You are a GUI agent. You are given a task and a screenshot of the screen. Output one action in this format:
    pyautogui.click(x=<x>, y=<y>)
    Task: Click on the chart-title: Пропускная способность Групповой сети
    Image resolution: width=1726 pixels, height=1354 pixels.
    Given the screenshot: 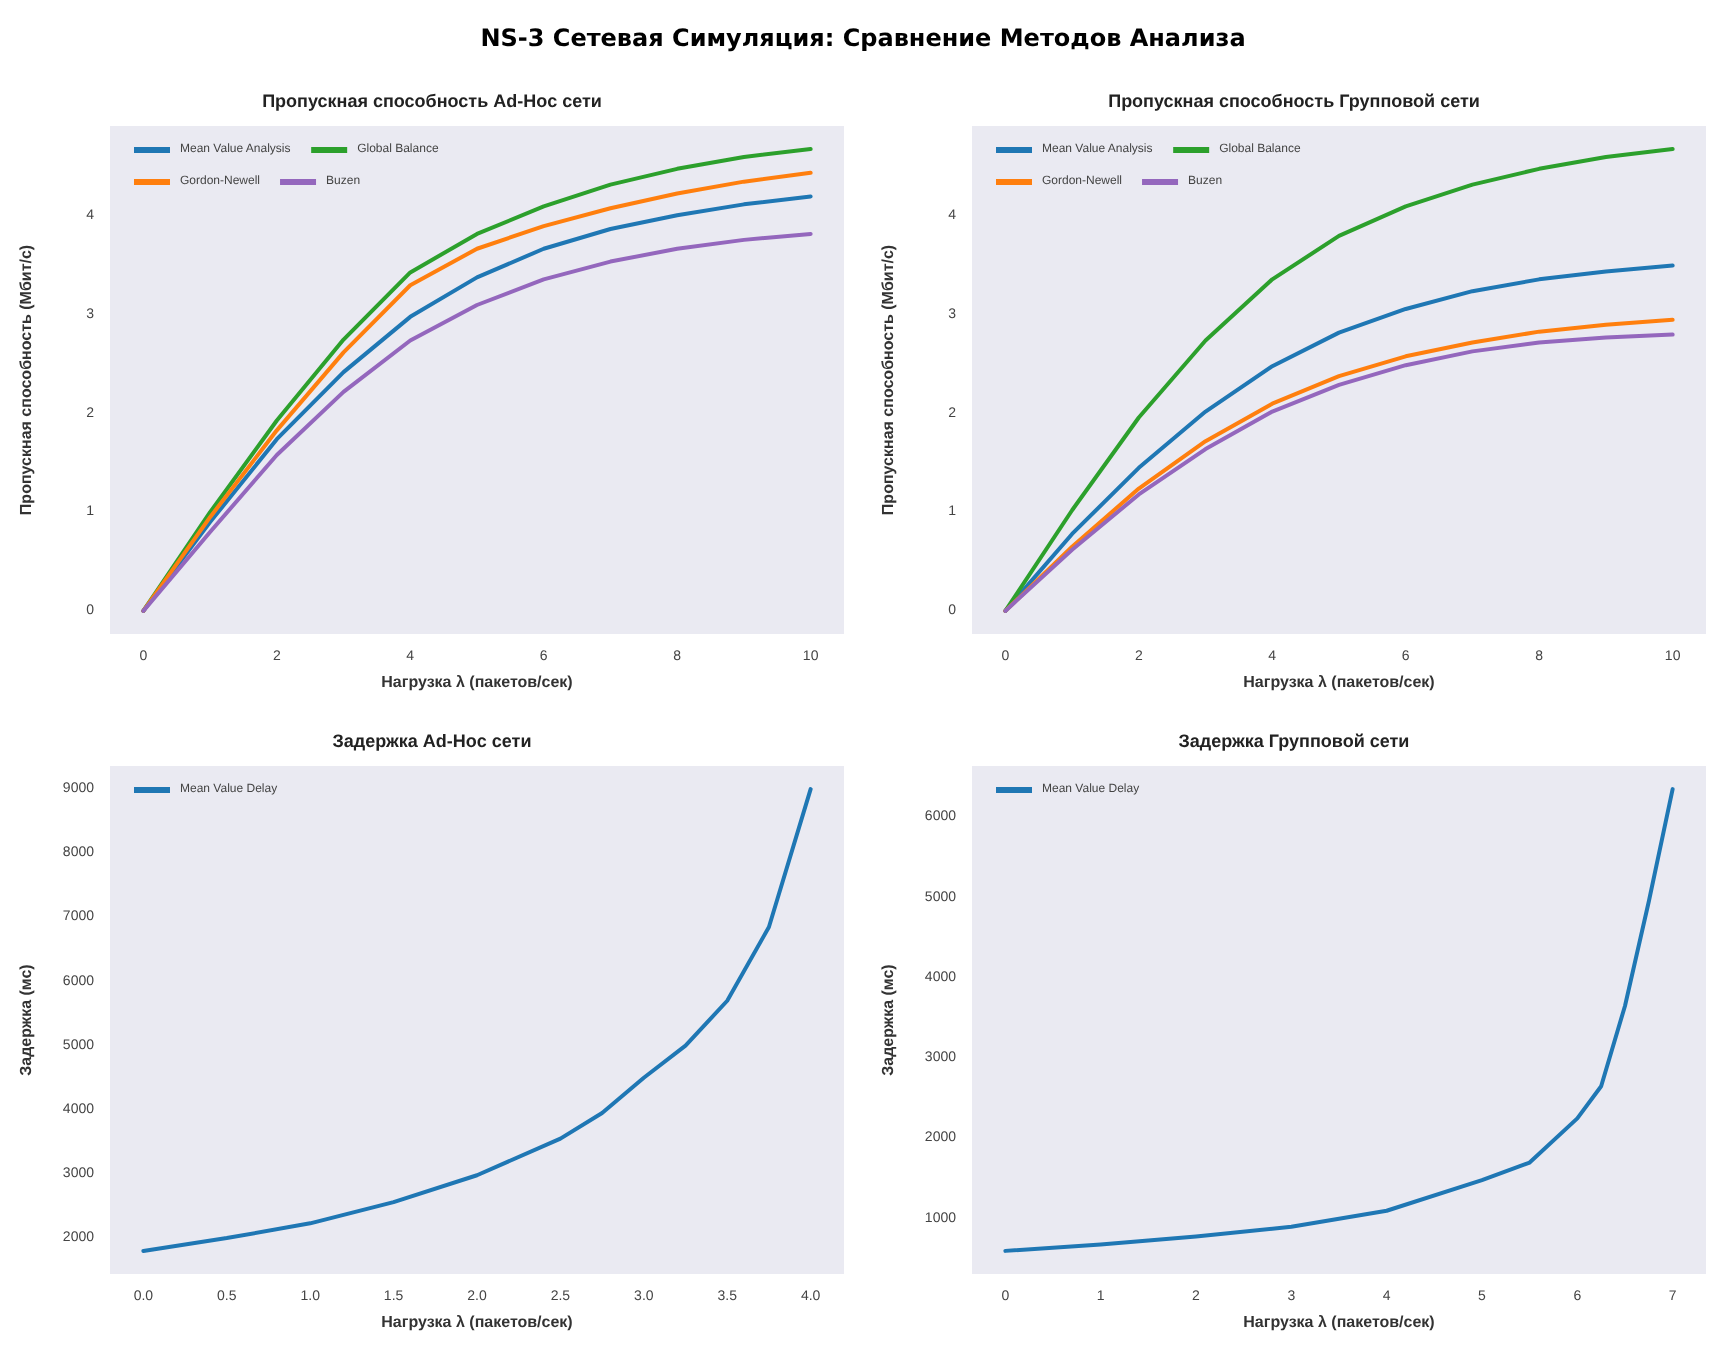 What is the action you would take?
    pyautogui.click(x=1294, y=101)
    